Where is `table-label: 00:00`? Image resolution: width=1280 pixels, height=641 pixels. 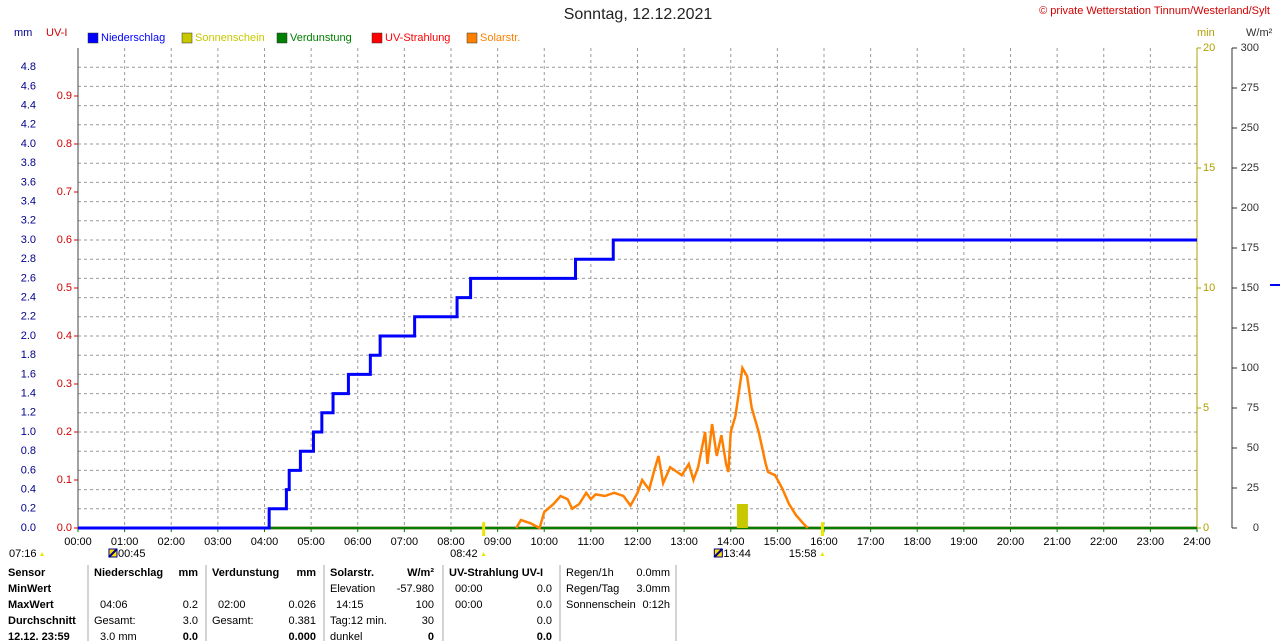
table-label: 00:00 is located at coordinates (469, 605).